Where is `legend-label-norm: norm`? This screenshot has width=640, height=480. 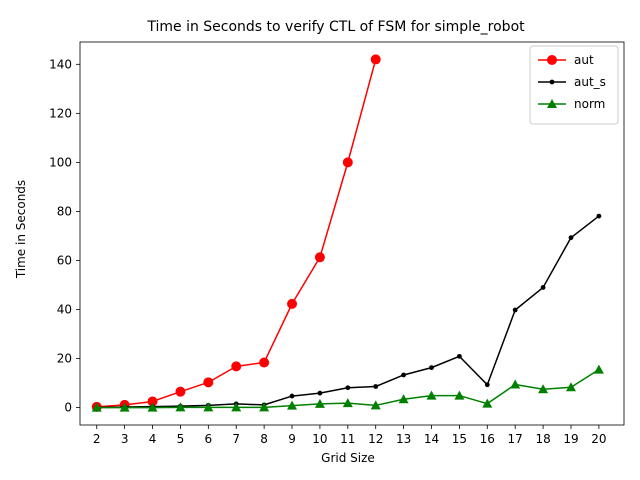
legend-label-norm: norm is located at coordinates (589, 104).